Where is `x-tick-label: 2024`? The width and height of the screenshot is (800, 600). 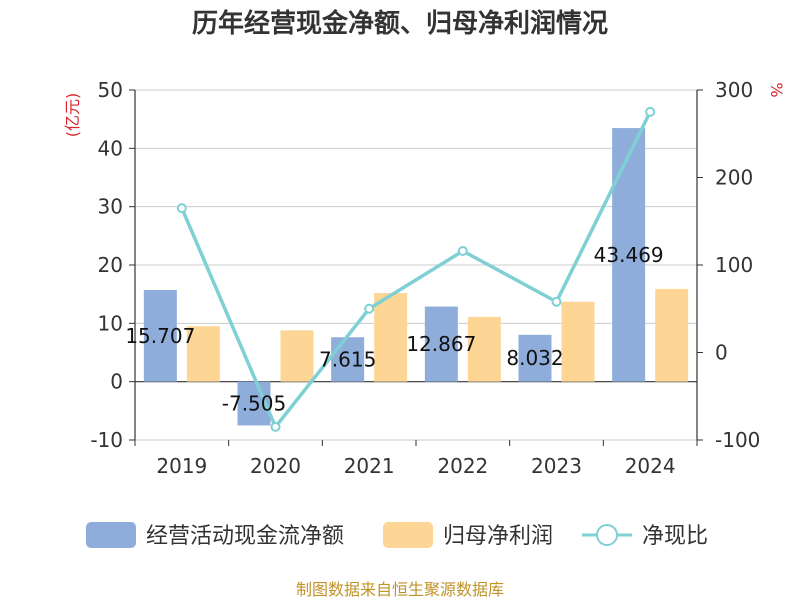 x-tick-label: 2024 is located at coordinates (650, 466).